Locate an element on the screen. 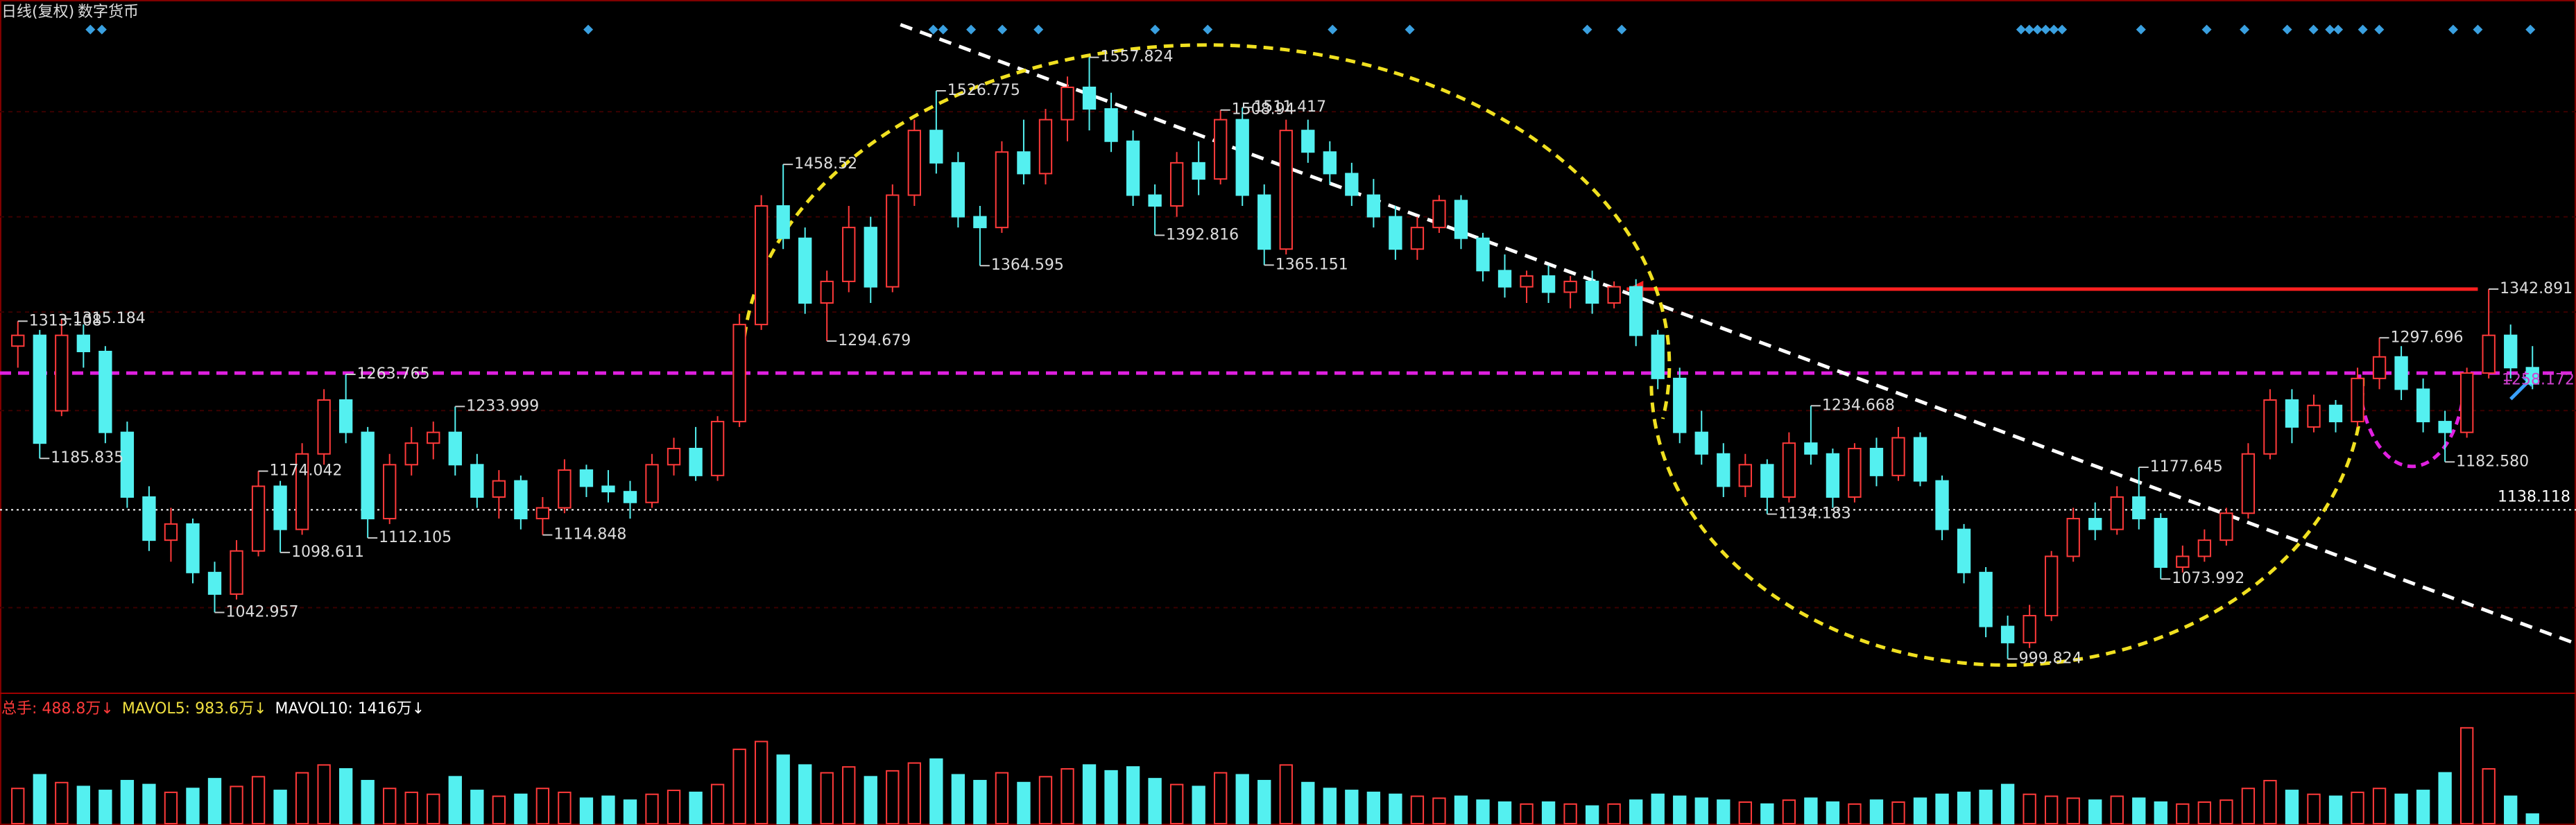 This screenshot has width=2576, height=825. price-tag-label: 1258.172 is located at coordinates (2538, 380).